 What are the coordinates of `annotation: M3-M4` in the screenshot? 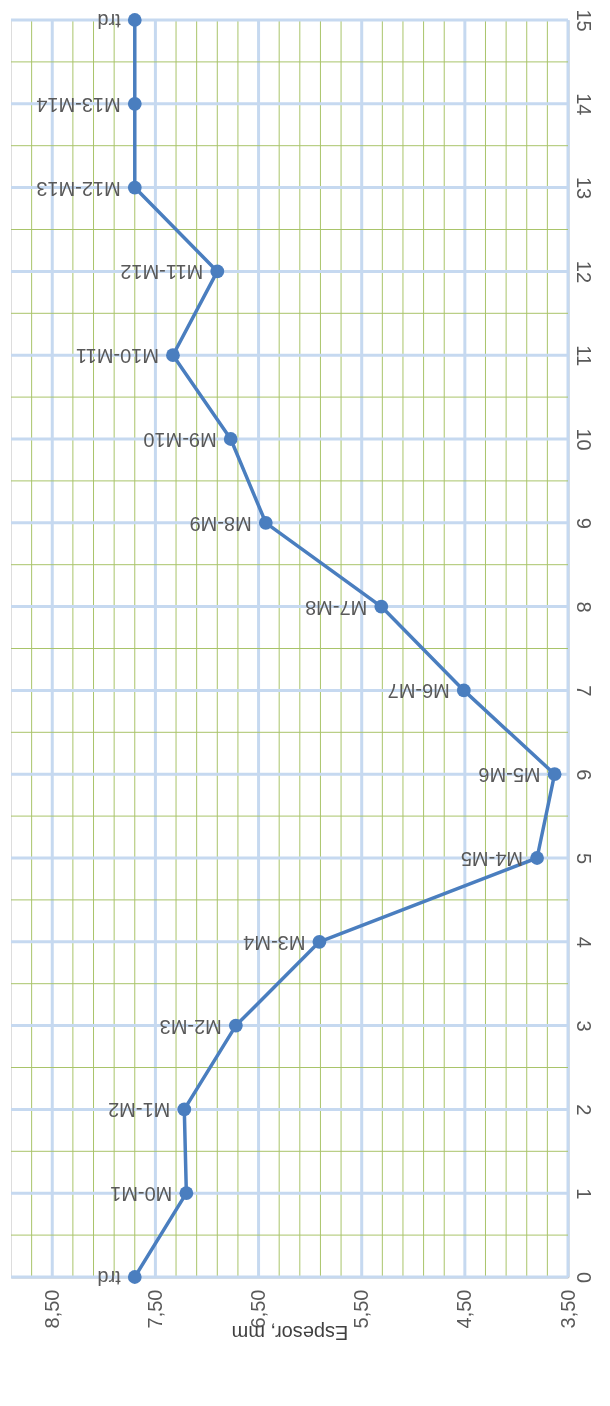 It's located at (274, 942).